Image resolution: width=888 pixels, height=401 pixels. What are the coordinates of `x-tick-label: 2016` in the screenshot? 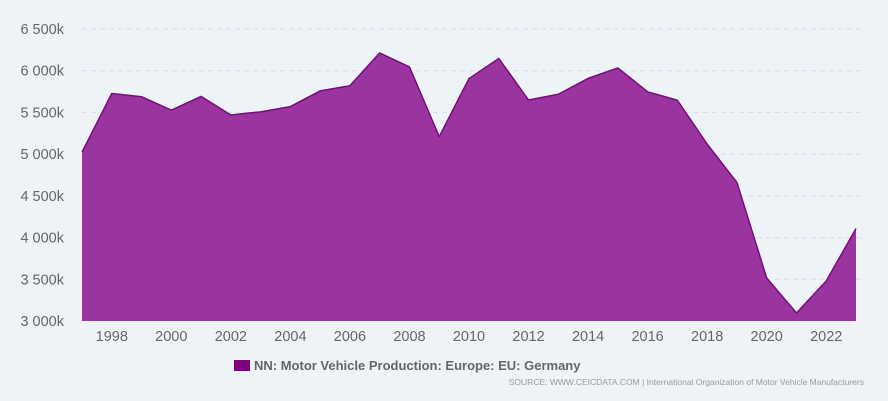 It's located at (647, 337).